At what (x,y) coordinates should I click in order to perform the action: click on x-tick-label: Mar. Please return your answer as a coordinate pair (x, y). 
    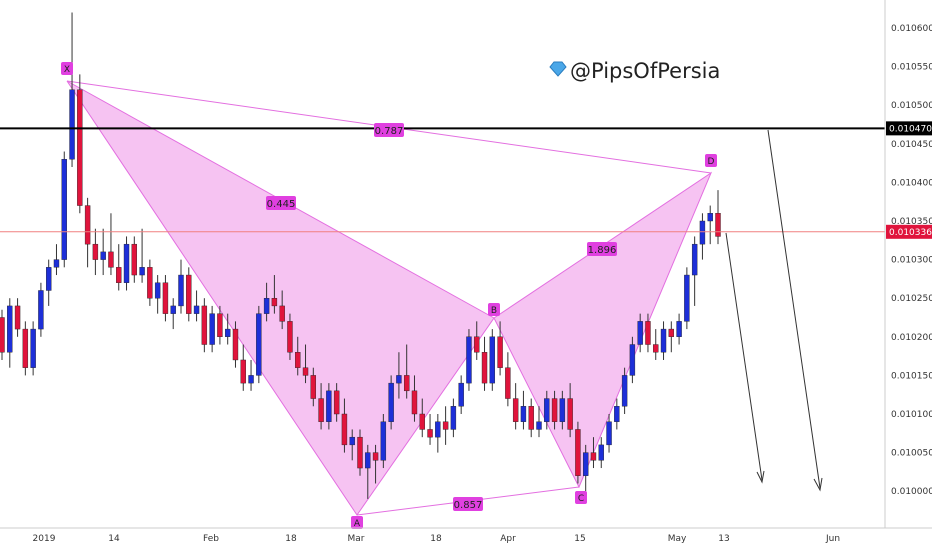
    Looking at the image, I should click on (356, 539).